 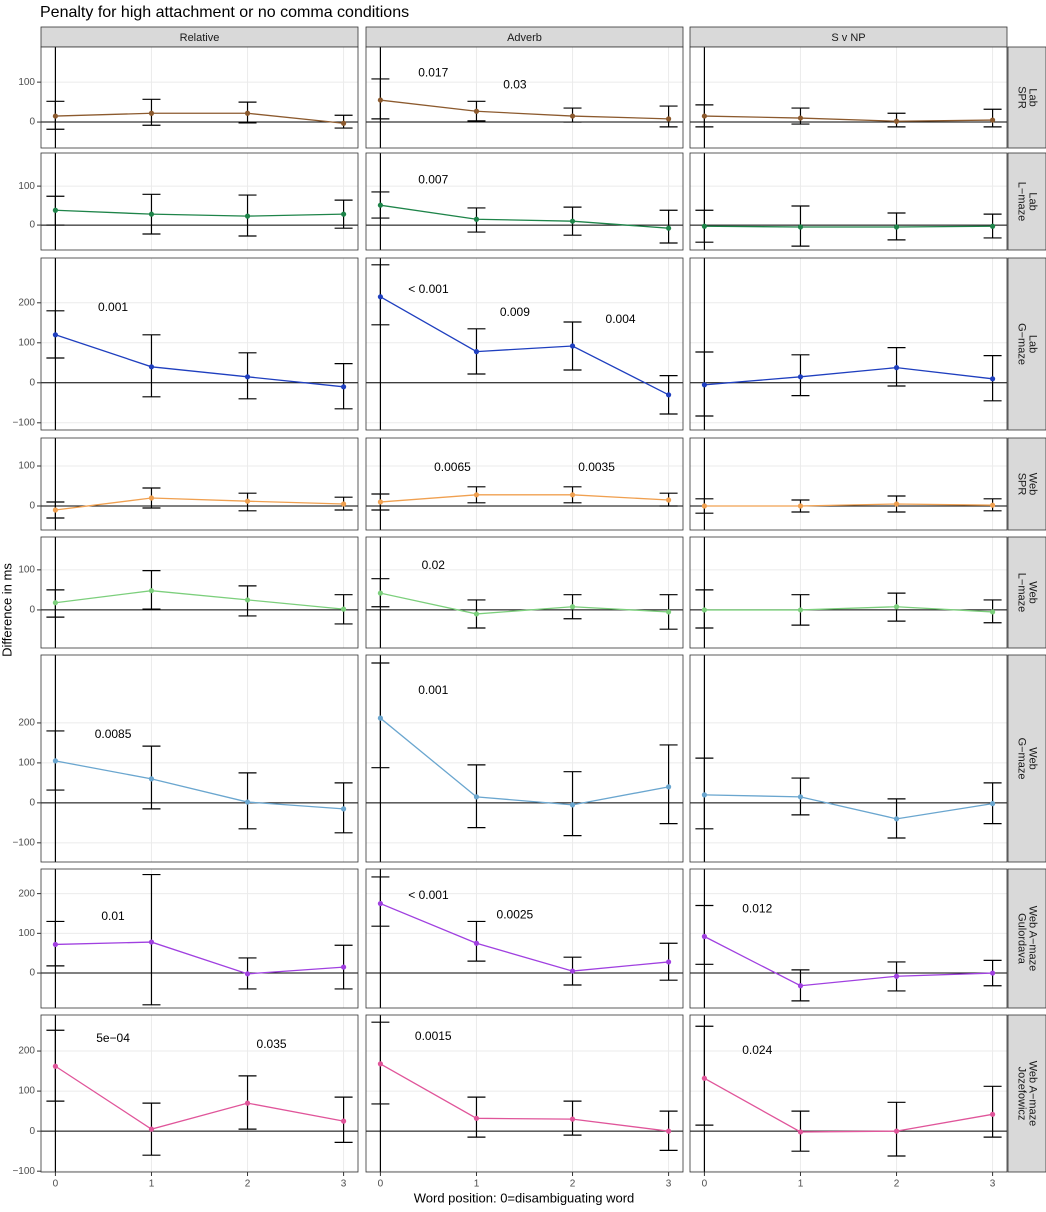 What do you see at coordinates (1033, 1094) in the screenshot?
I see `row-strip-label: Web A−maze` at bounding box center [1033, 1094].